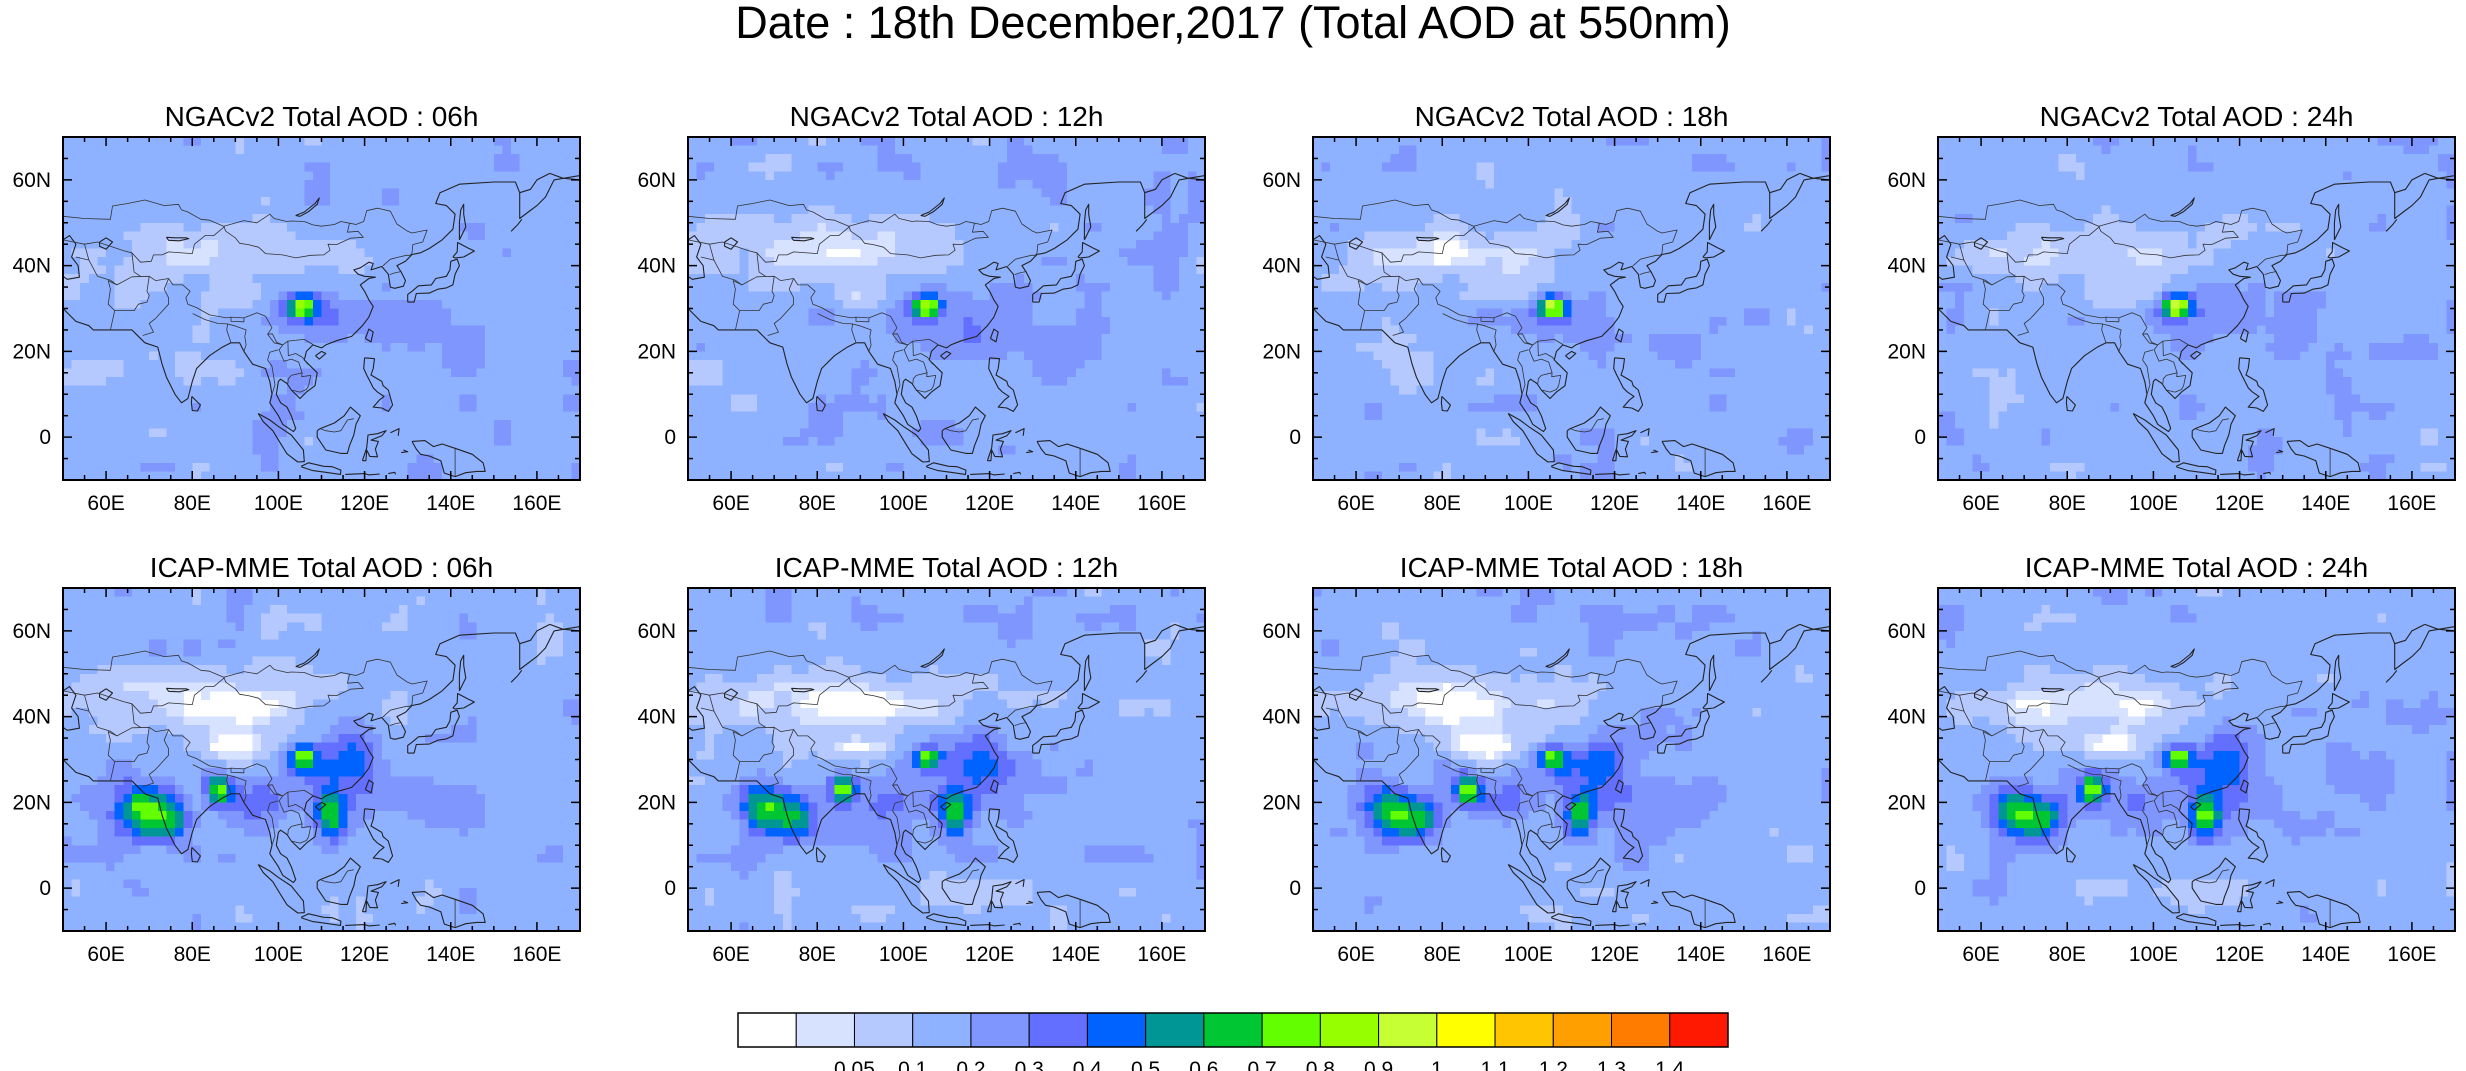 Image resolution: width=2466 pixels, height=1071 pixels. What do you see at coordinates (1145, 1064) in the screenshot?
I see `colorbar-label: 0.5` at bounding box center [1145, 1064].